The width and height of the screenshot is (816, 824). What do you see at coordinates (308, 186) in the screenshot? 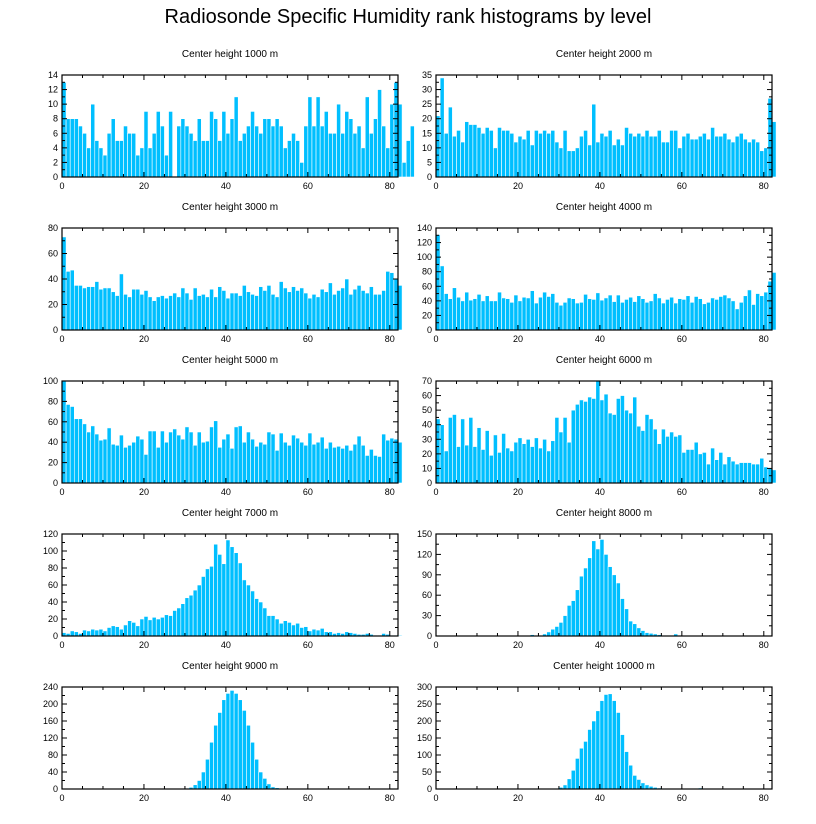
I see `panel-1-xtick-label: 60` at bounding box center [308, 186].